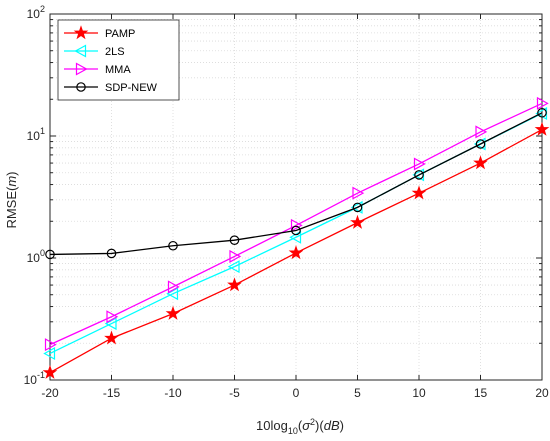 The image size is (550, 441). Describe the element at coordinates (319, 425) in the screenshot. I see `x-label-mid2: )(` at that location.